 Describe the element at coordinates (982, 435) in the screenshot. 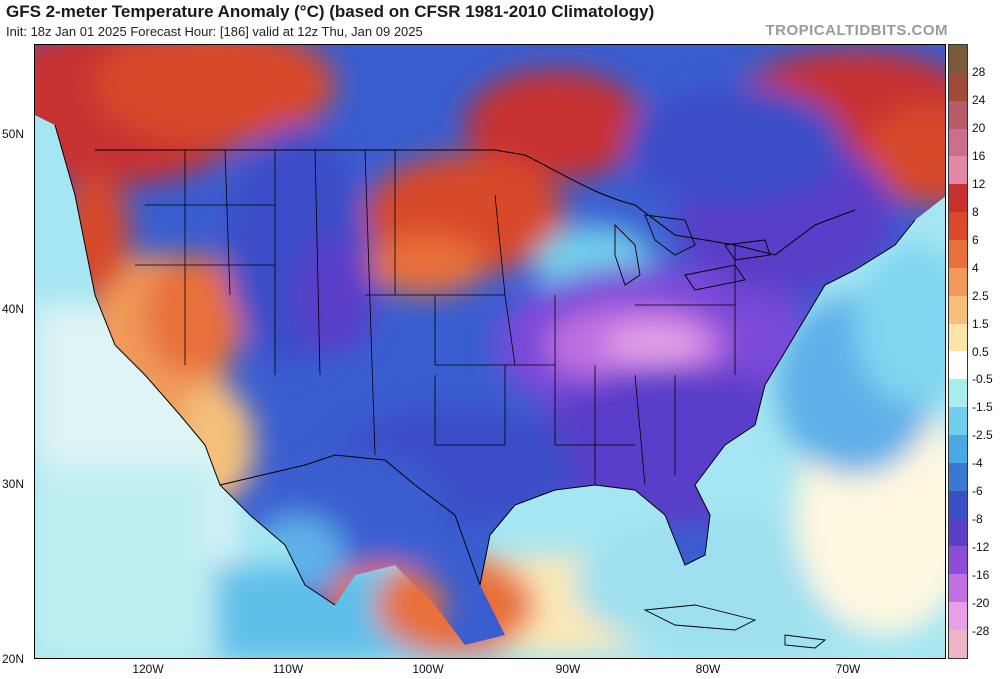

I see `colorbar-tick-label: -2.5` at that location.